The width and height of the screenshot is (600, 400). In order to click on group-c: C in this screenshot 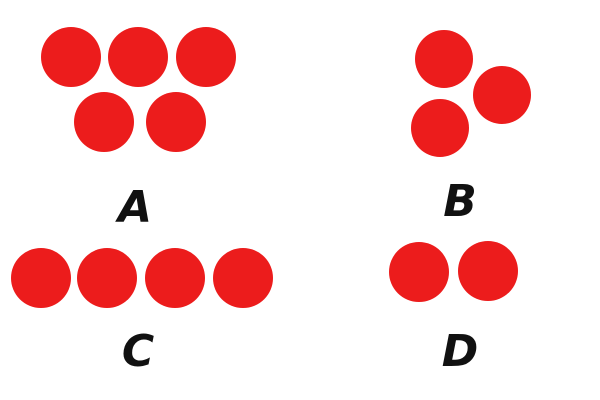, I will do `click(142, 312)`.